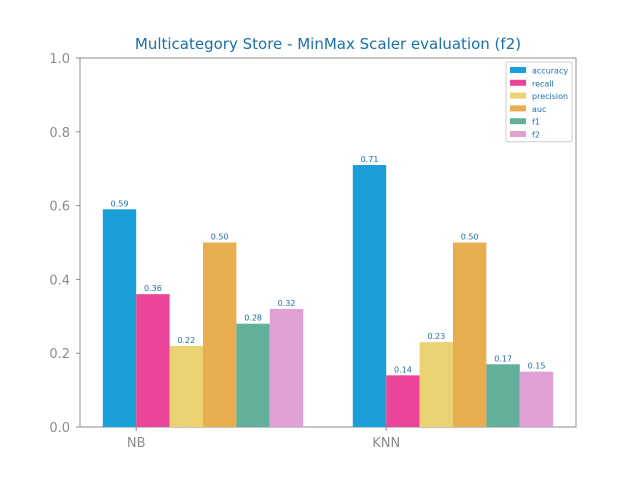 The height and width of the screenshot is (480, 640). What do you see at coordinates (536, 399) in the screenshot?
I see `bar-f2-knn` at bounding box center [536, 399].